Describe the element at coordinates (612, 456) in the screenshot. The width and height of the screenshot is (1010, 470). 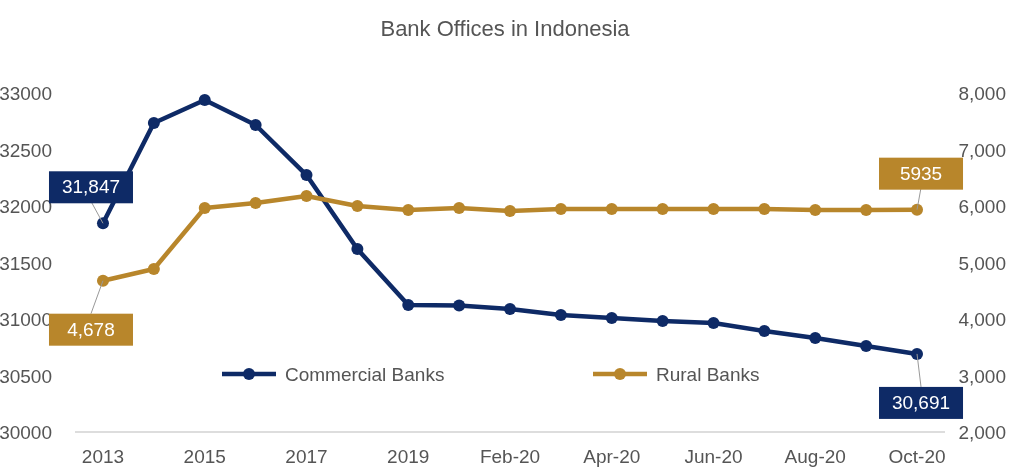
I see `x-tick-label: Apr-20` at that location.